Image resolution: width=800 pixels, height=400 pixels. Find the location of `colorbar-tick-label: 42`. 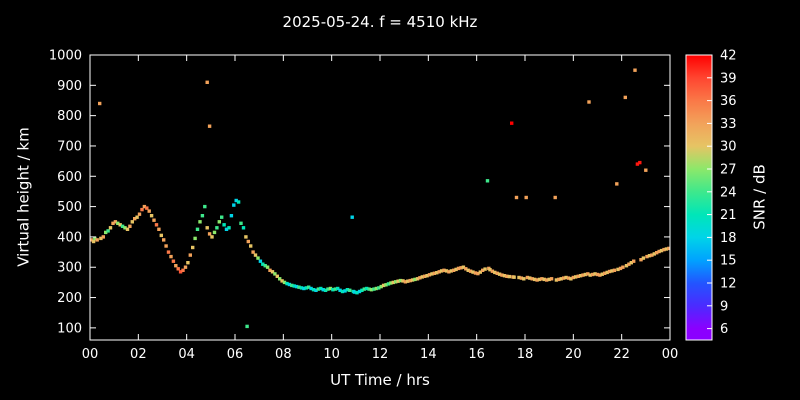

colorbar-tick-label: 42 is located at coordinates (728, 56).